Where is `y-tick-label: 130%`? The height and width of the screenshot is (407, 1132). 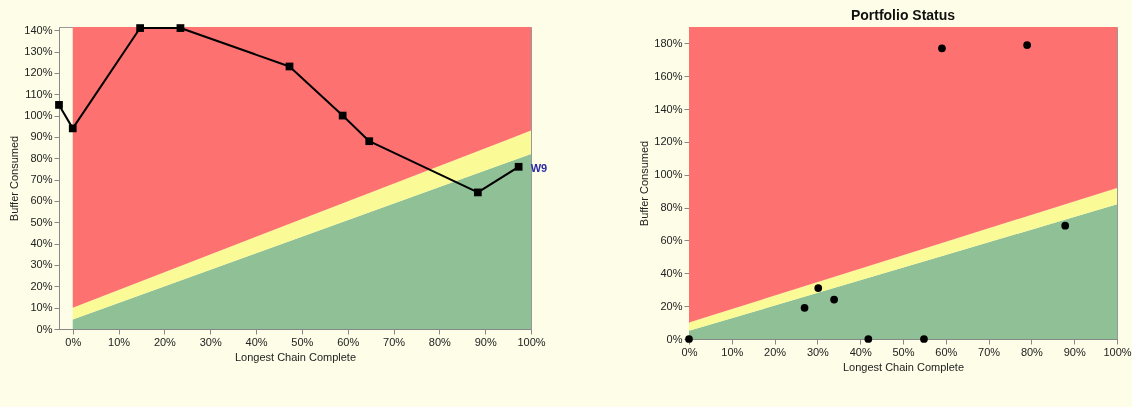
y-tick-label: 130% is located at coordinates (38, 51).